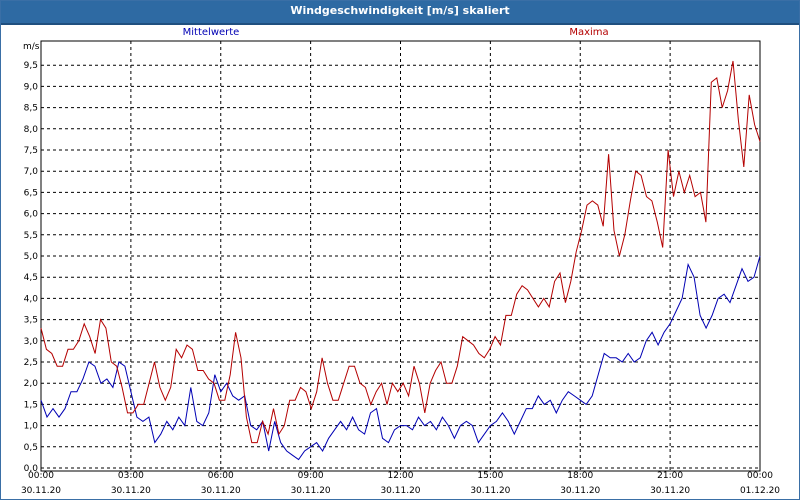 The height and width of the screenshot is (500, 800). Describe the element at coordinates (31, 87) in the screenshot. I see `y-tick-label: 9,0` at that location.